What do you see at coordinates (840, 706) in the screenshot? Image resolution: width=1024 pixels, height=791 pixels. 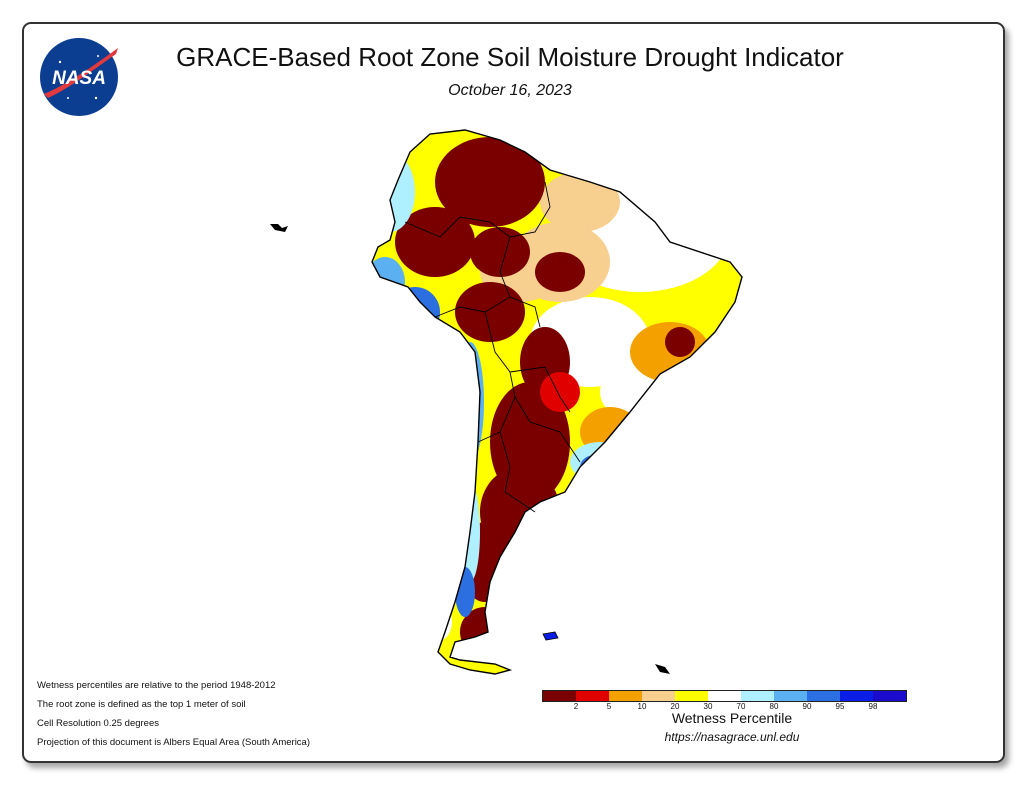 I see `legend-tick-95: 95` at bounding box center [840, 706].